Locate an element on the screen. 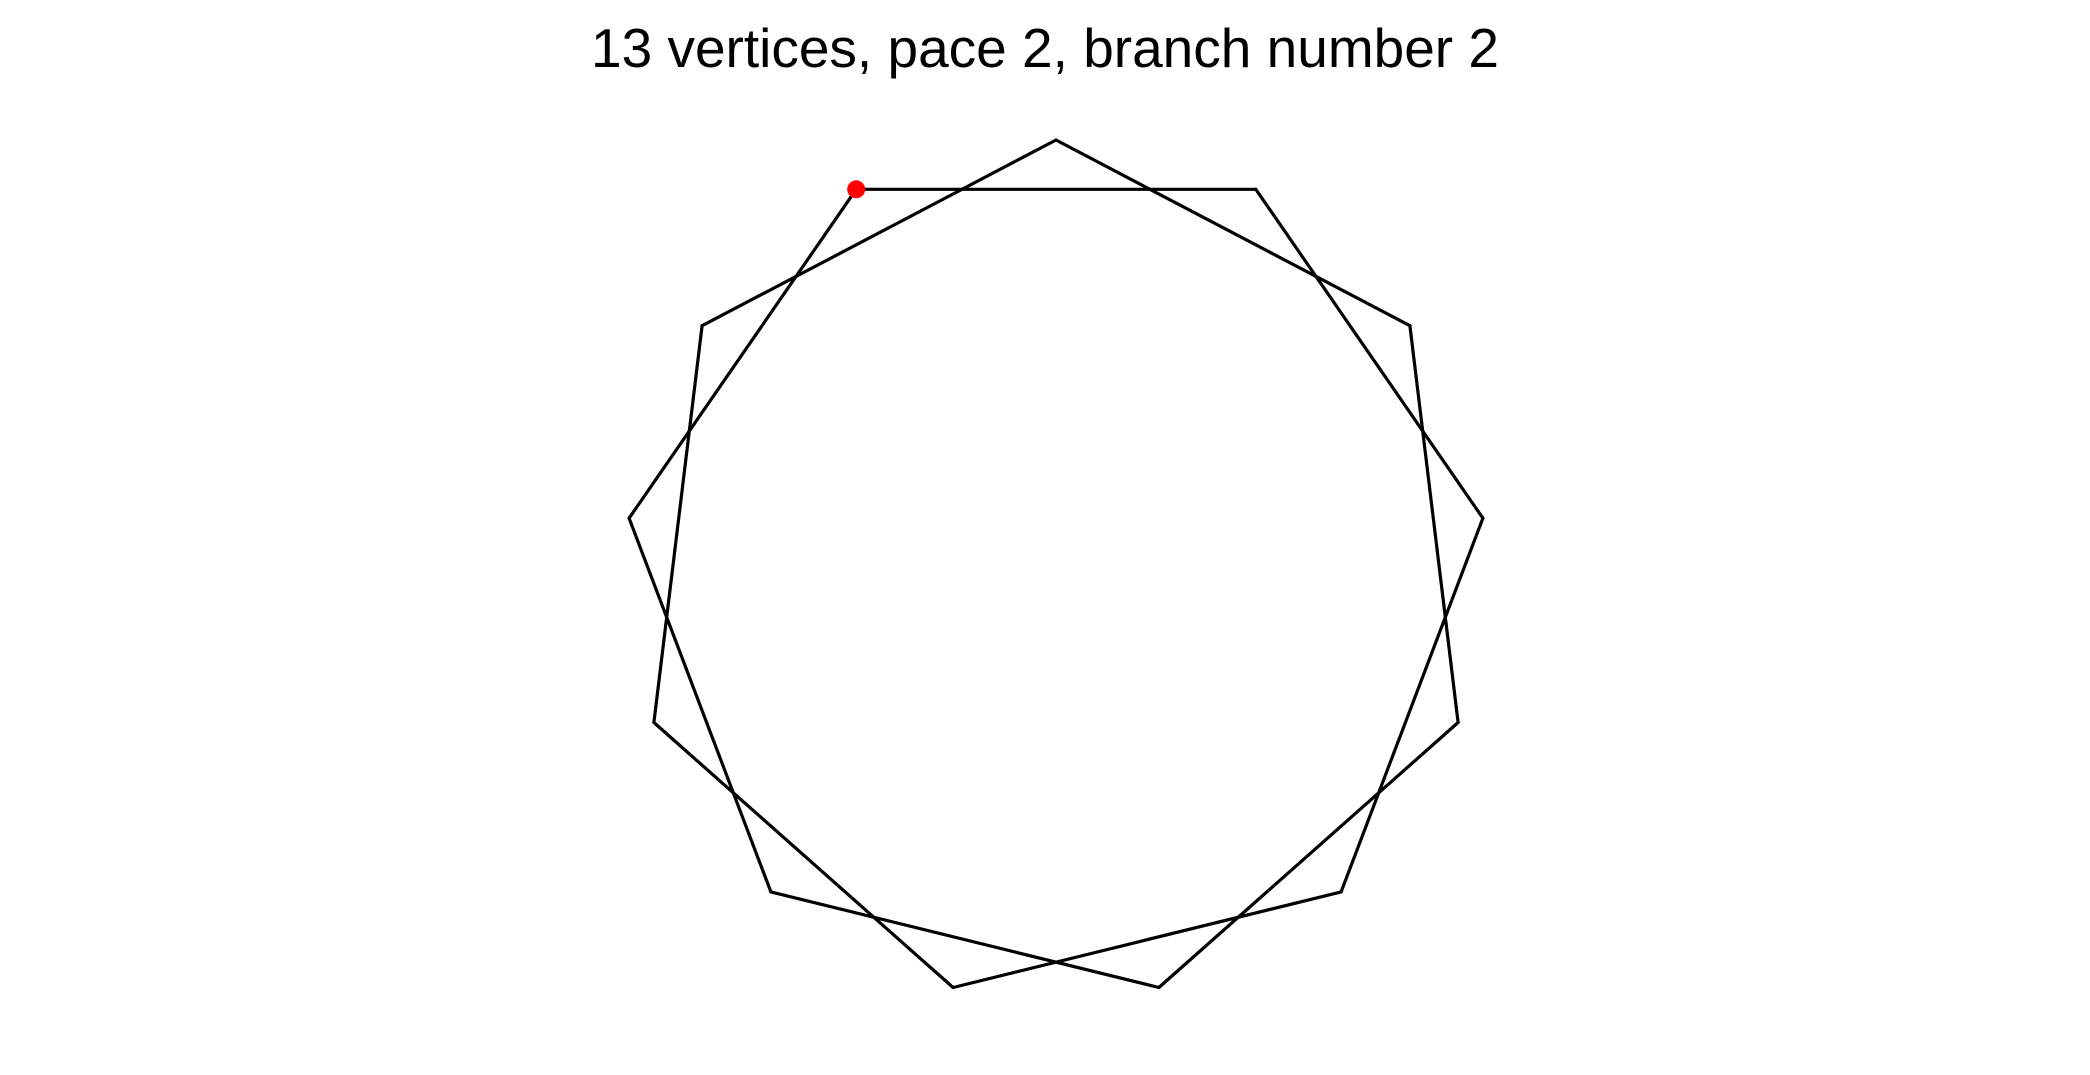  start-vertex-marker is located at coordinates (856, 189).